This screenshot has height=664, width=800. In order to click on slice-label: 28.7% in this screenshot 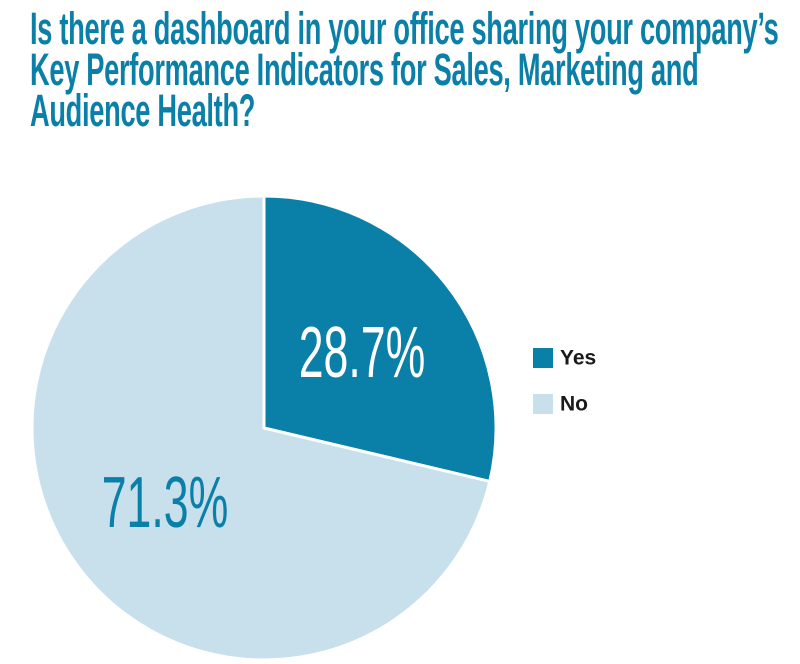, I will do `click(362, 352)`.